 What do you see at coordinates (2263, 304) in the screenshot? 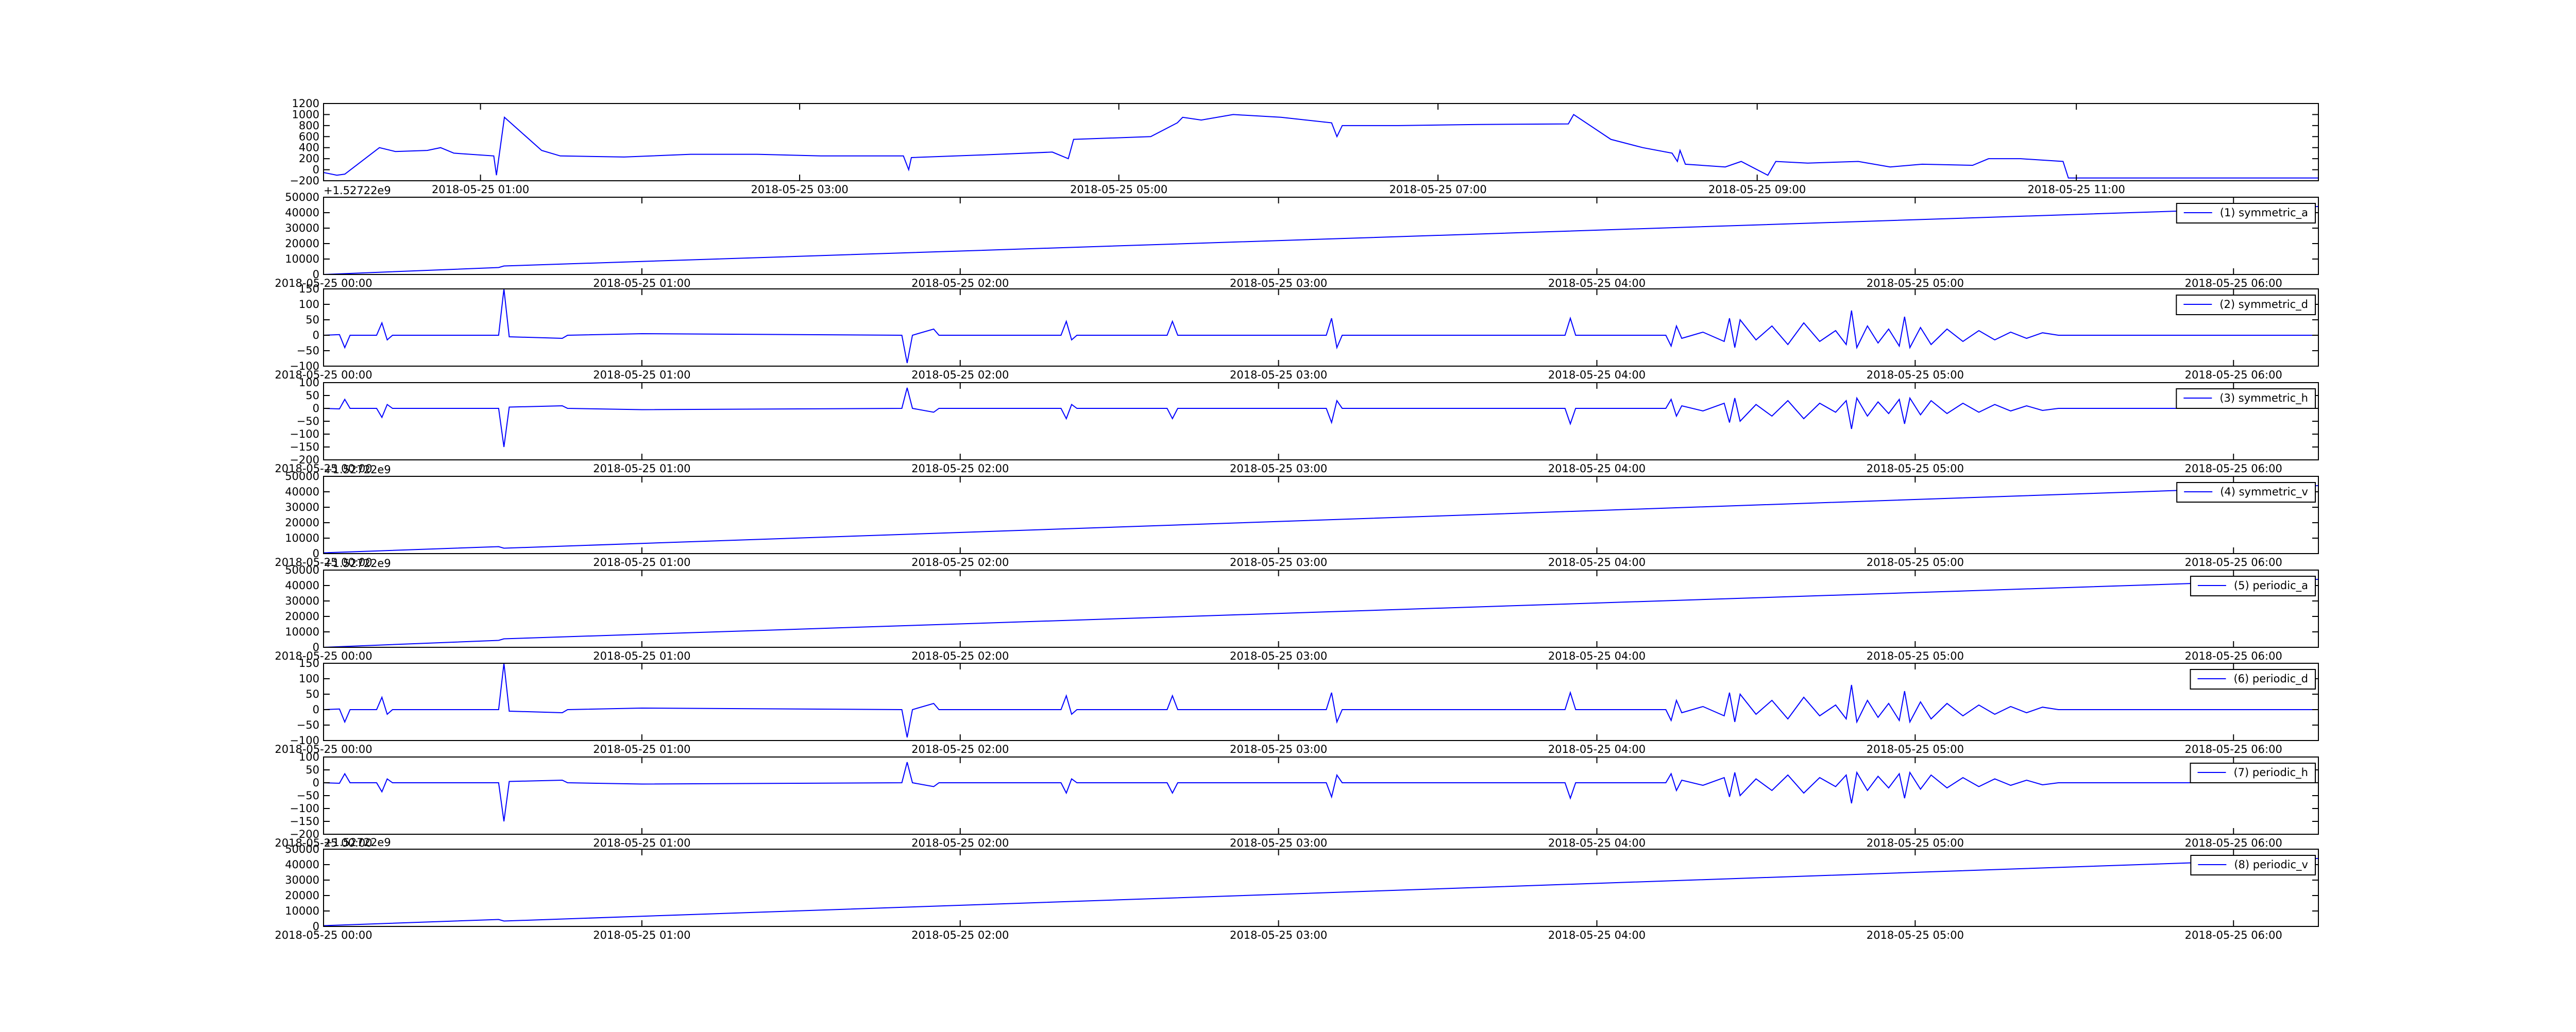
I see `legend-label: (2) symmetric_d` at bounding box center [2263, 304].